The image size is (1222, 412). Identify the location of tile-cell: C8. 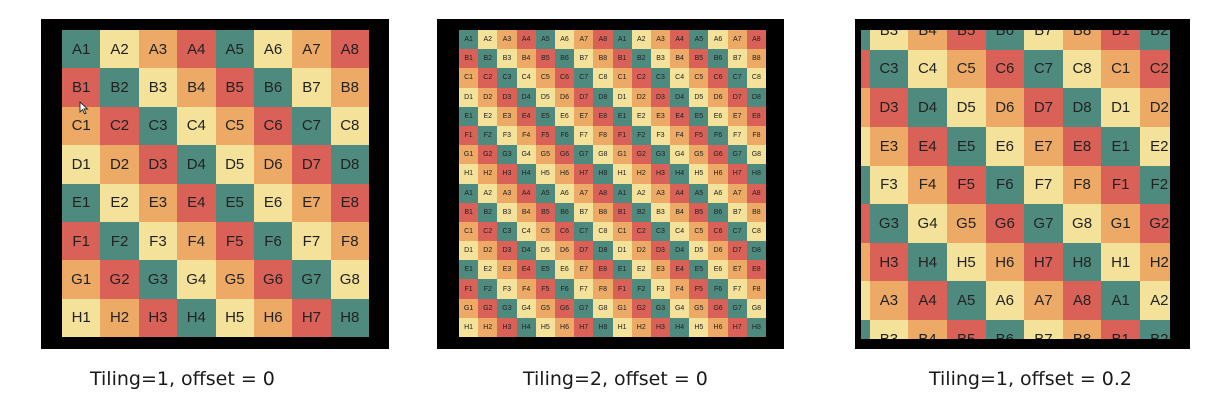
(1082, 69).